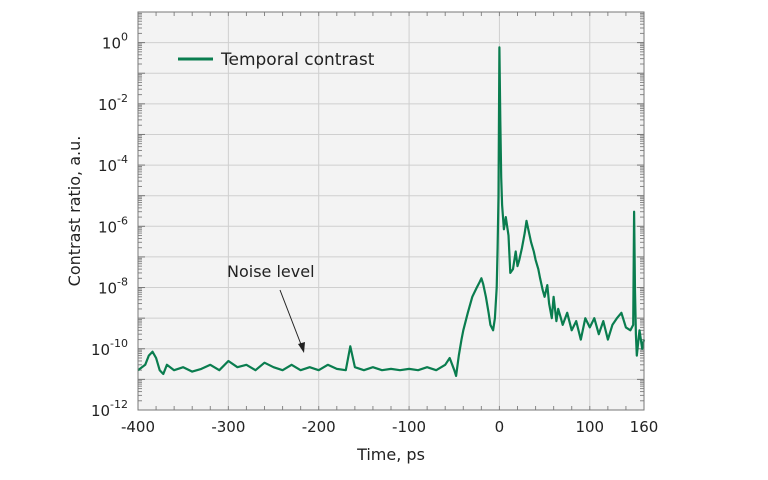 This screenshot has height=480, width=768. Describe the element at coordinates (74, 211) in the screenshot. I see `y-axis-label: Contrast ratio, a.u.` at that location.